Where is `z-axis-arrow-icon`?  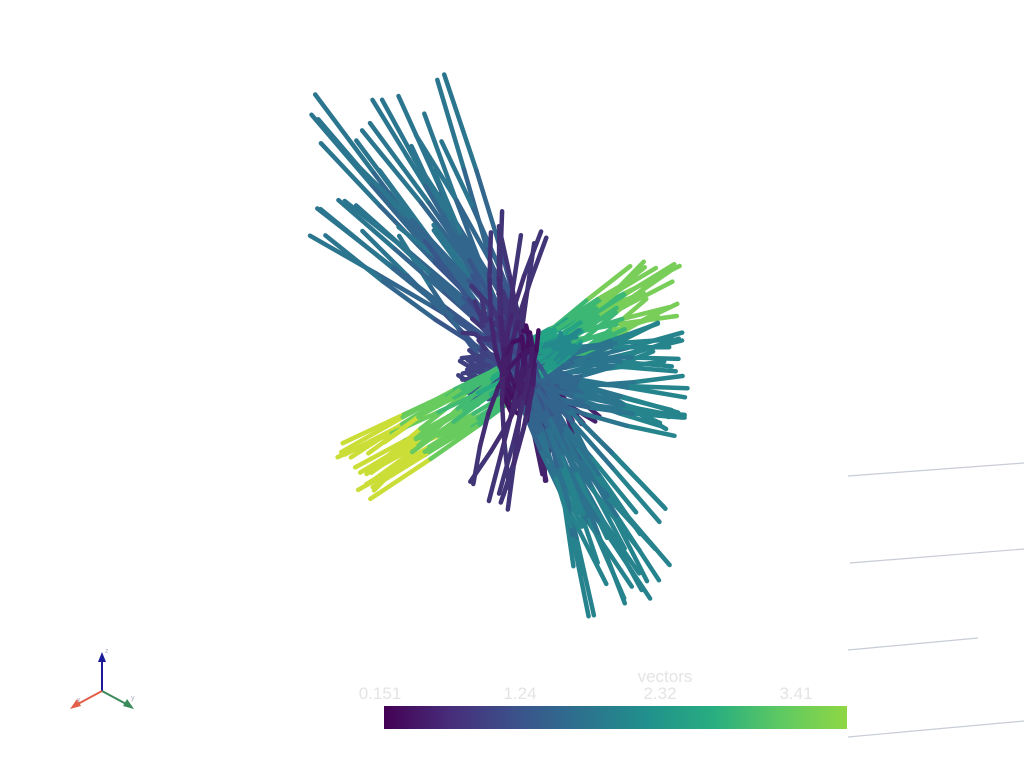 z-axis-arrow-icon is located at coordinates (102, 657).